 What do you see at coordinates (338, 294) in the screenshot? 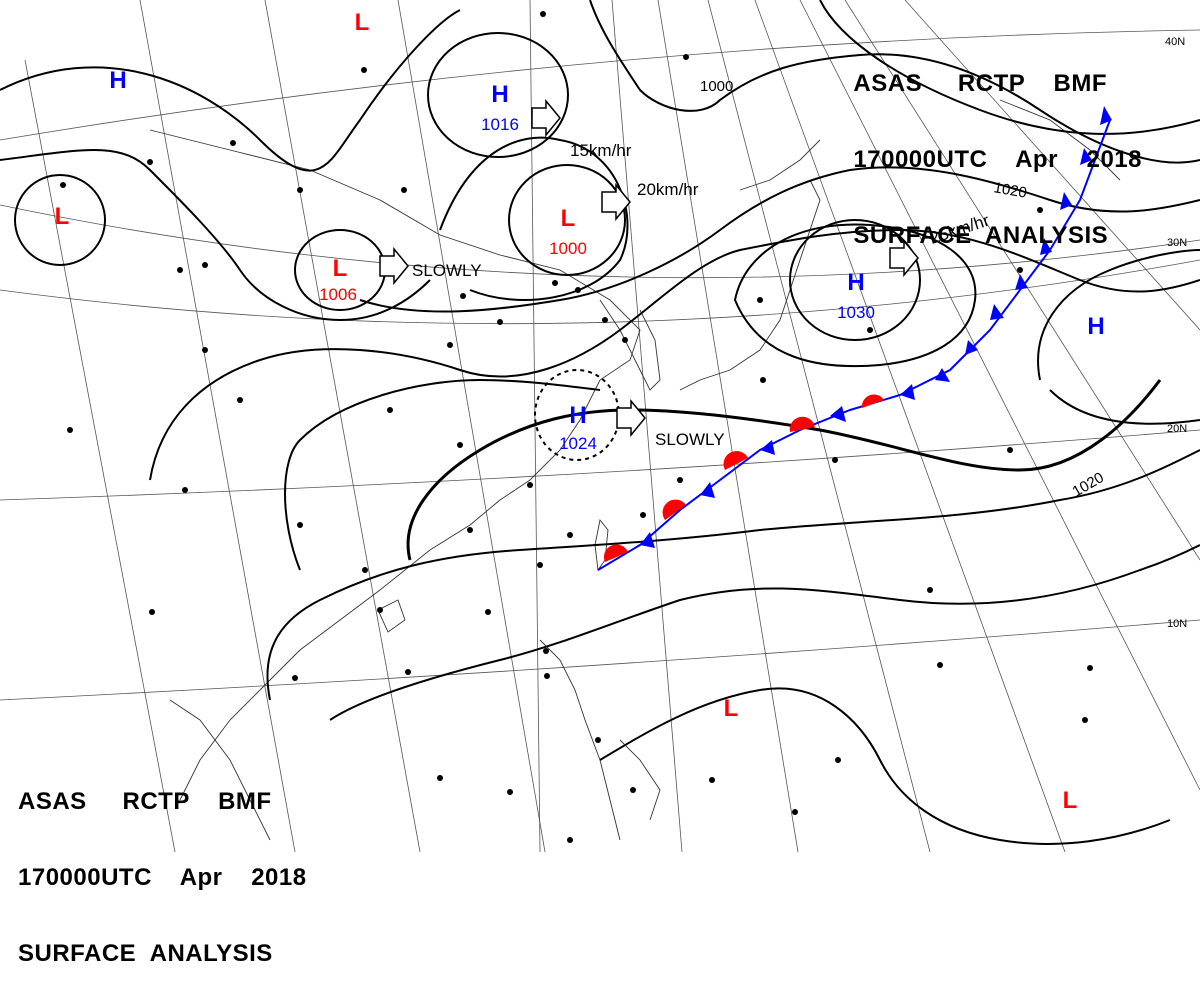
I see `low-center-value: 1006` at bounding box center [338, 294].